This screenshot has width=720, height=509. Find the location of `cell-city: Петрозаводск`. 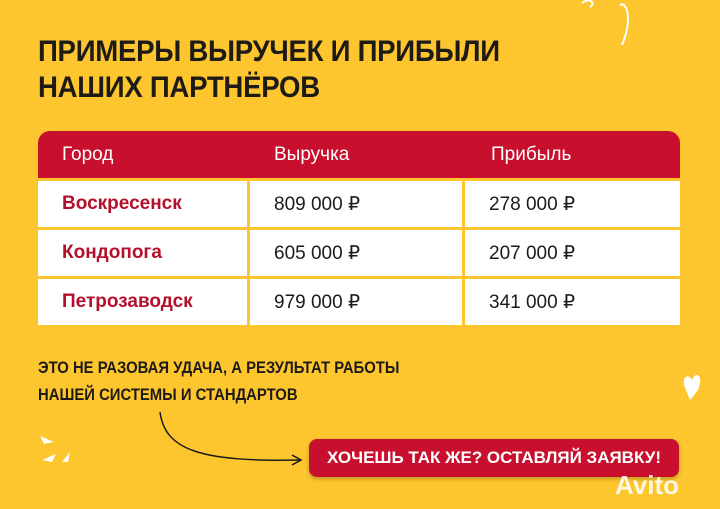

cell-city: Петрозаводск is located at coordinates (142, 302).